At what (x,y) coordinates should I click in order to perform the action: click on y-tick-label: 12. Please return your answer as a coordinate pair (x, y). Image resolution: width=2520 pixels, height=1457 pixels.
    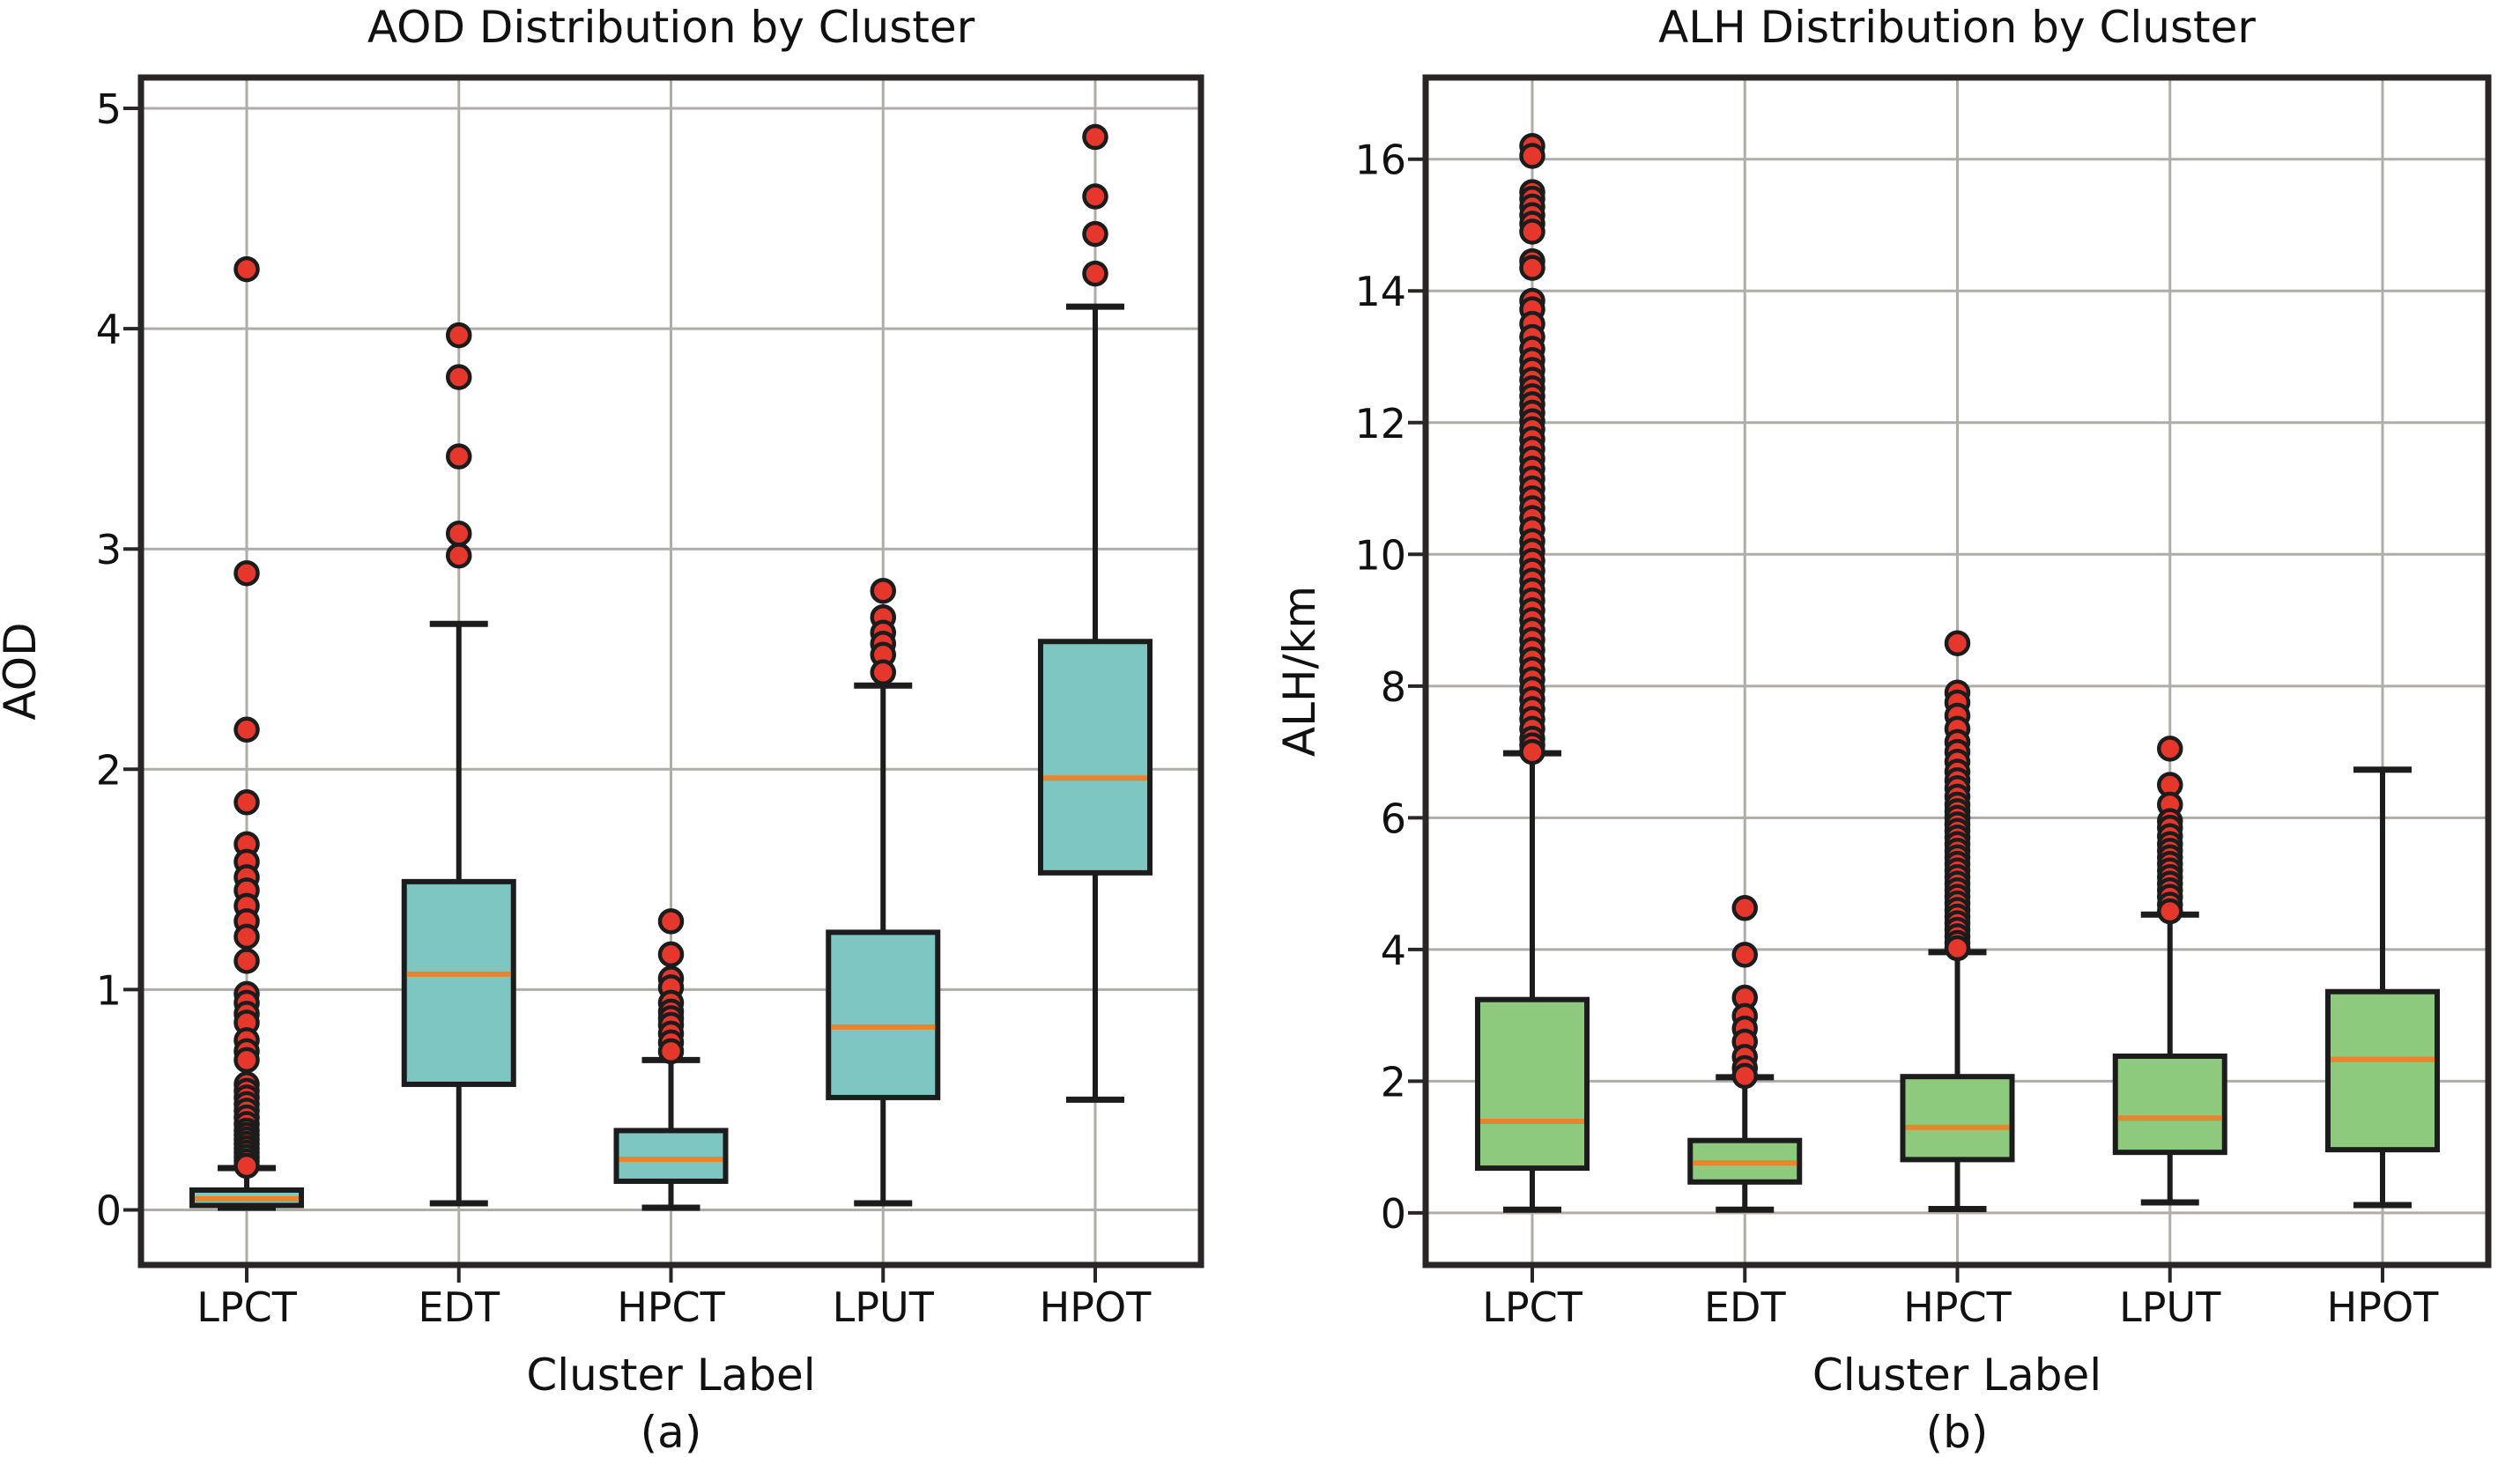
    Looking at the image, I should click on (1380, 423).